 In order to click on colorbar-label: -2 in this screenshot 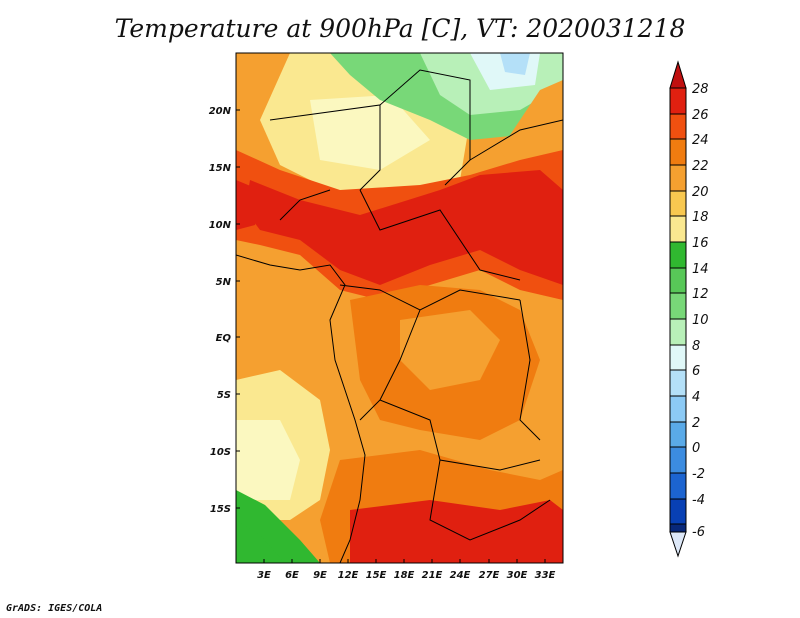, I will do `click(698, 474)`.